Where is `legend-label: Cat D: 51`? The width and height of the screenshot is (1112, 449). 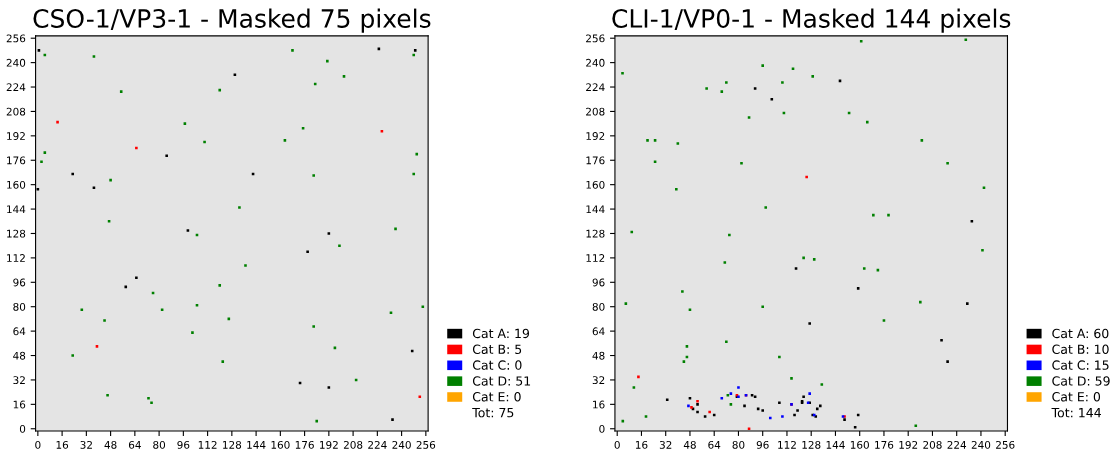
legend-label: Cat D: 51 is located at coordinates (501, 381).